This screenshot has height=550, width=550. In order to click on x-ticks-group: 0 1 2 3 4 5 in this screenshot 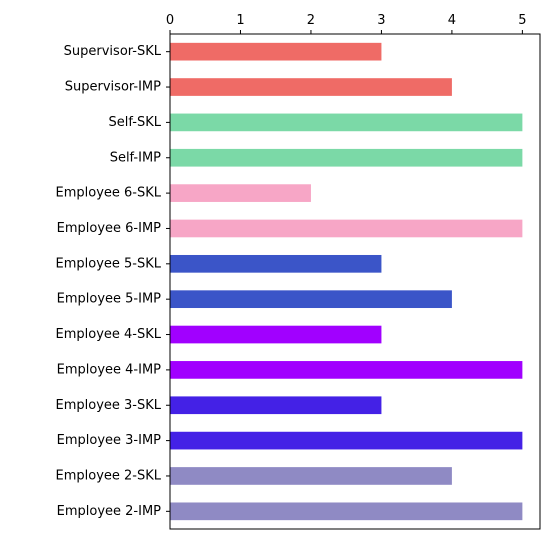, I will do `click(346, 23)`.